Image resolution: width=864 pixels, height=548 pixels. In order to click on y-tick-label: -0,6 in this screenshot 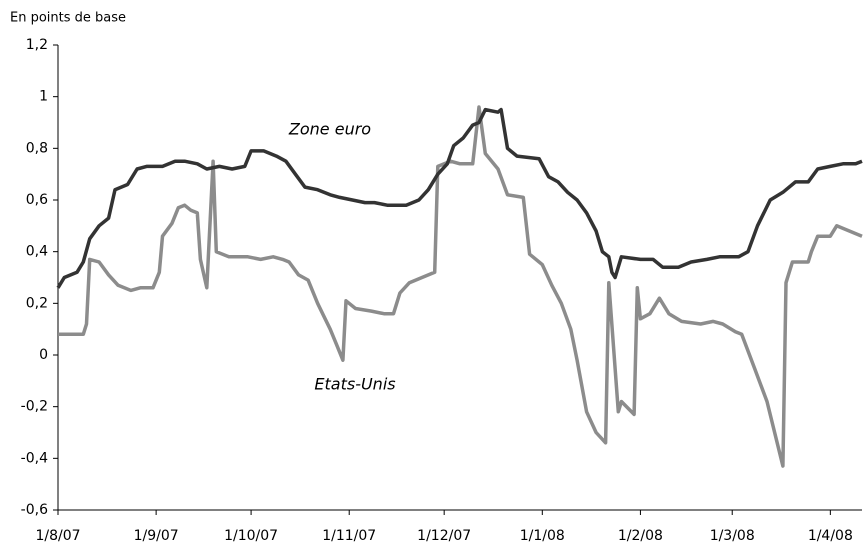, I will do `click(34, 510)`.